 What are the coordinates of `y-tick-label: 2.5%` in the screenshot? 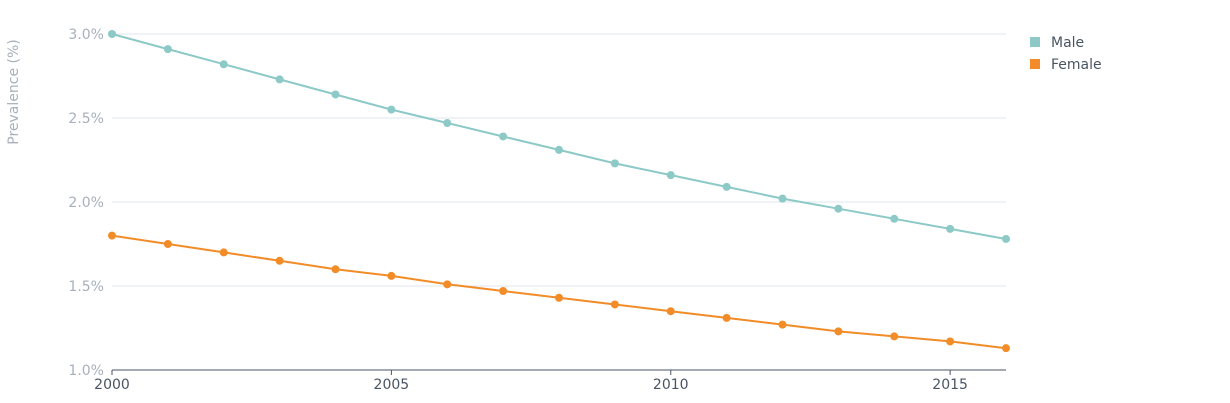 It's located at (86, 119).